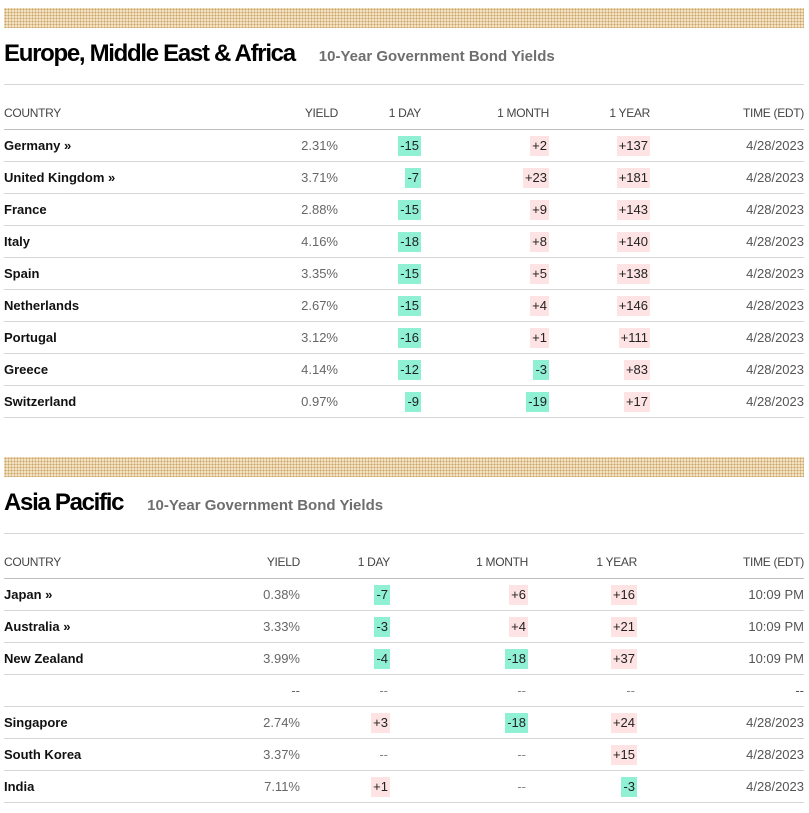  Describe the element at coordinates (633, 305) in the screenshot. I see `change-badge: +146` at that location.